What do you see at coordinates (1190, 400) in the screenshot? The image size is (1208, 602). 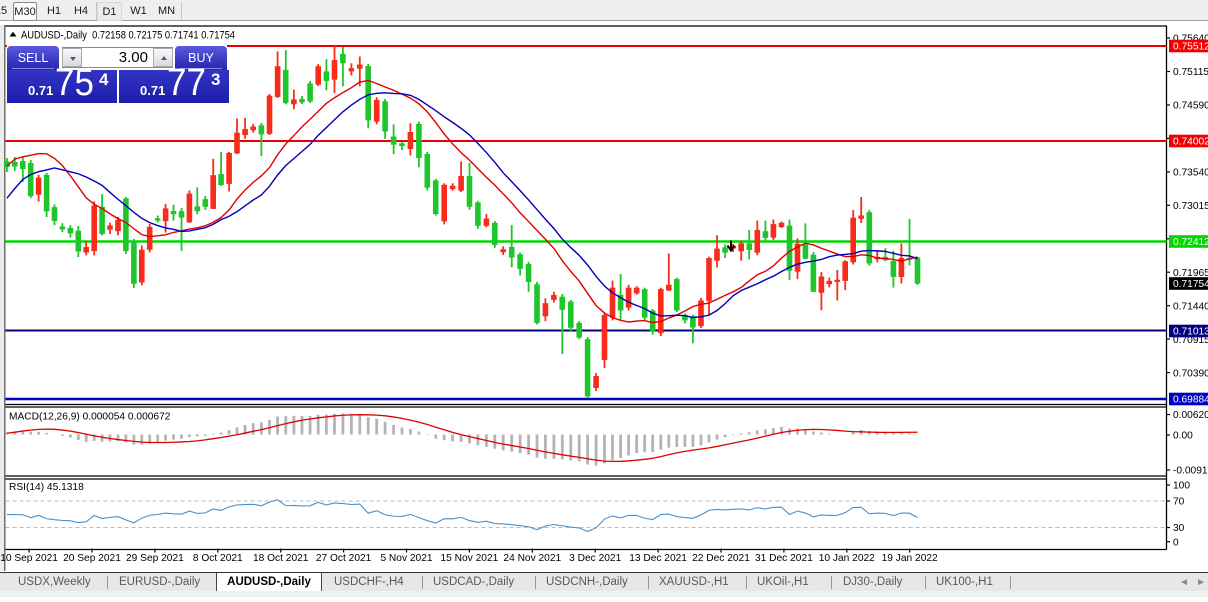 I see `svg-text: 0.69884` at bounding box center [1190, 400].